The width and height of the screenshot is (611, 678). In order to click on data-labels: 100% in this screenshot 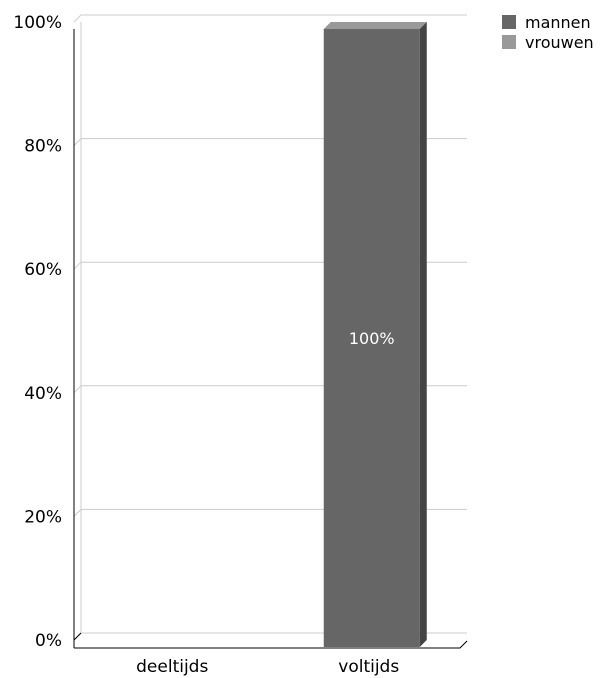, I will do `click(372, 338)`.